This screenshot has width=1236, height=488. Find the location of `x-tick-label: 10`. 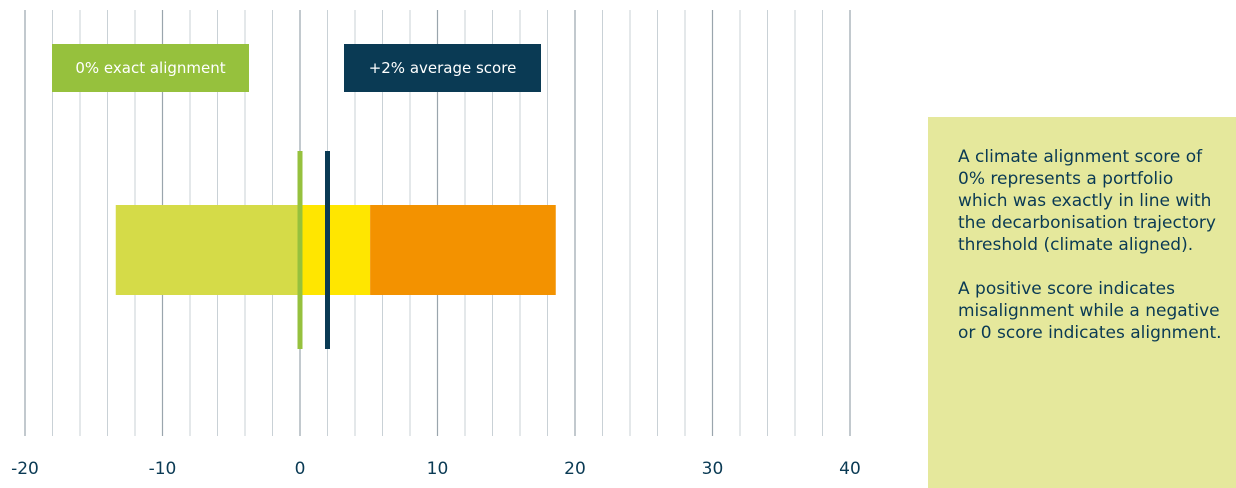

x-tick-label: 10 is located at coordinates (438, 469).